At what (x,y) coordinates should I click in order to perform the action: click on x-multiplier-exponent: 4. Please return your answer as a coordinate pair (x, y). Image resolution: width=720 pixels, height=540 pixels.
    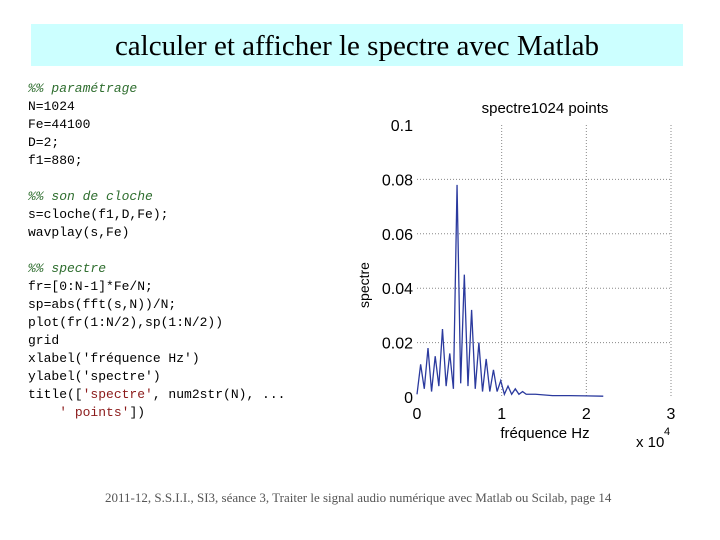
    Looking at the image, I should click on (667, 432).